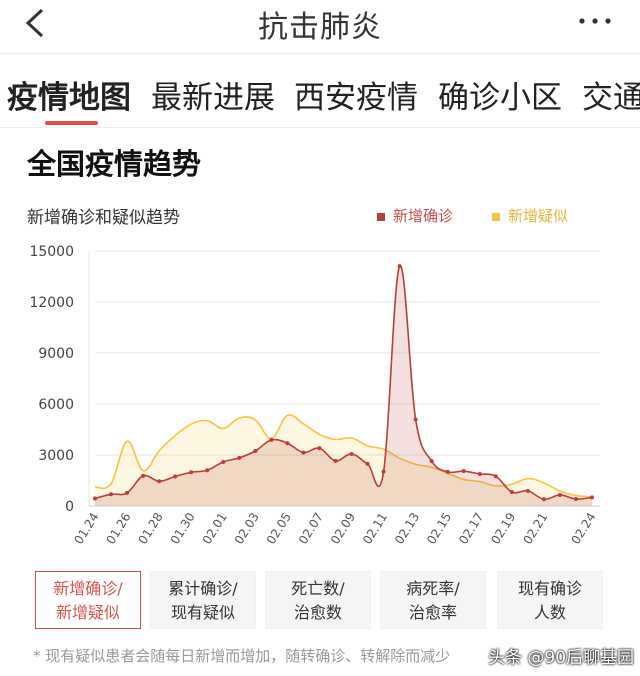 Image resolution: width=640 pixels, height=676 pixels. Describe the element at coordinates (69, 98) in the screenshot. I see `tab-epidemic-map: 疫情地图` at that location.